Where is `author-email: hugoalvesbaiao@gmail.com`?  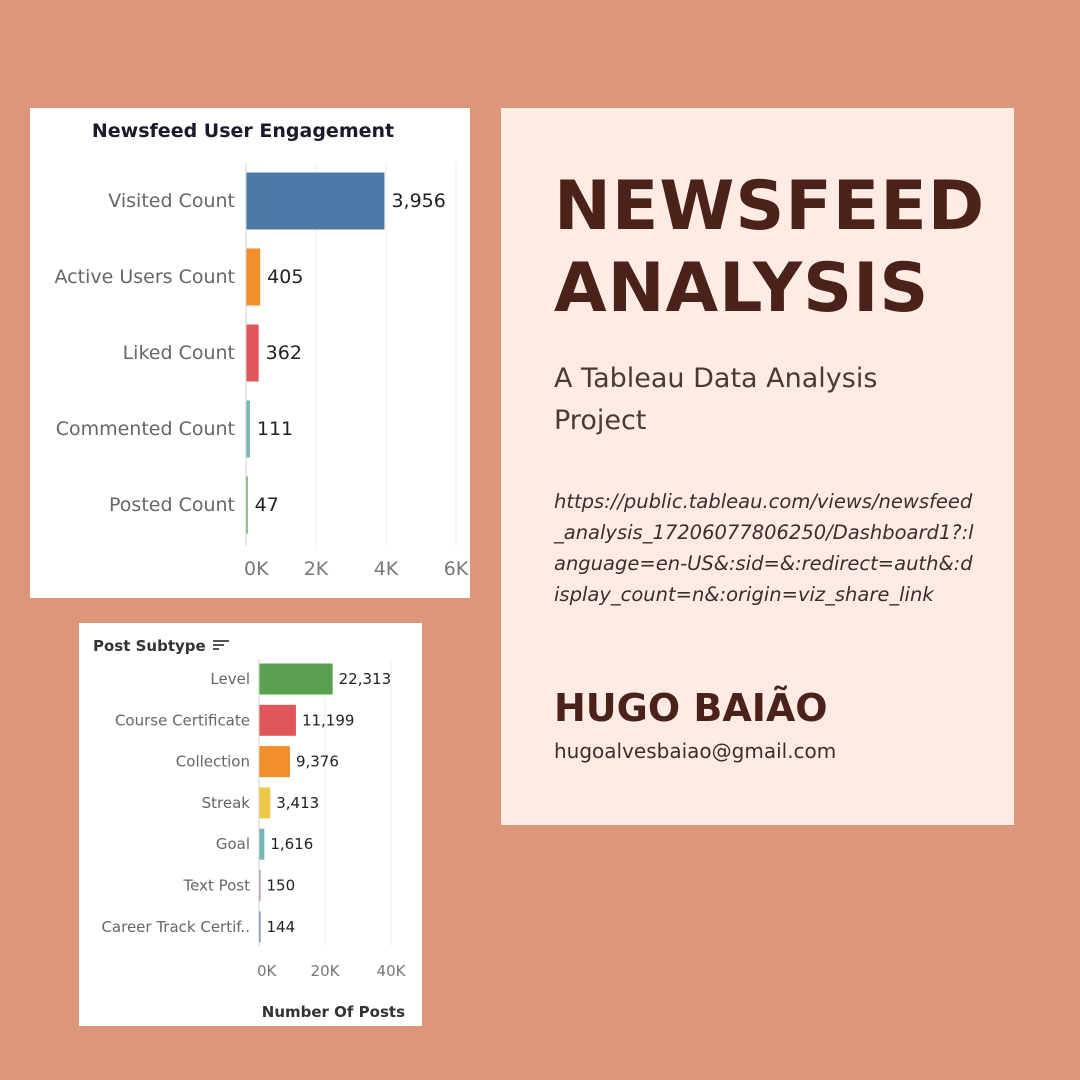
author-email: hugoalvesbaiao@gmail.com is located at coordinates (695, 751).